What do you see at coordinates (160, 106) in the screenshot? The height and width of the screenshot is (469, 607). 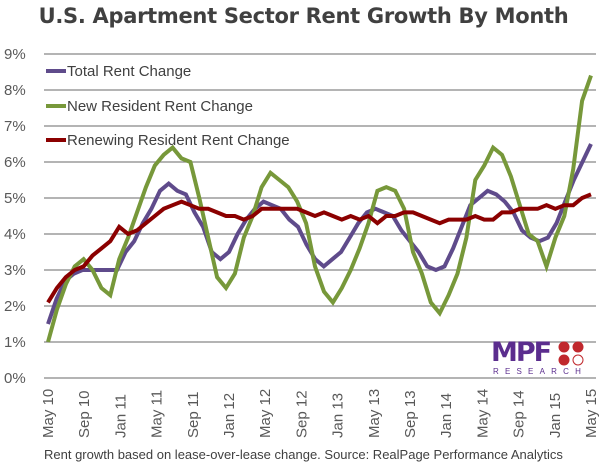 I see `legend-label: New Resident Rent Change` at bounding box center [160, 106].